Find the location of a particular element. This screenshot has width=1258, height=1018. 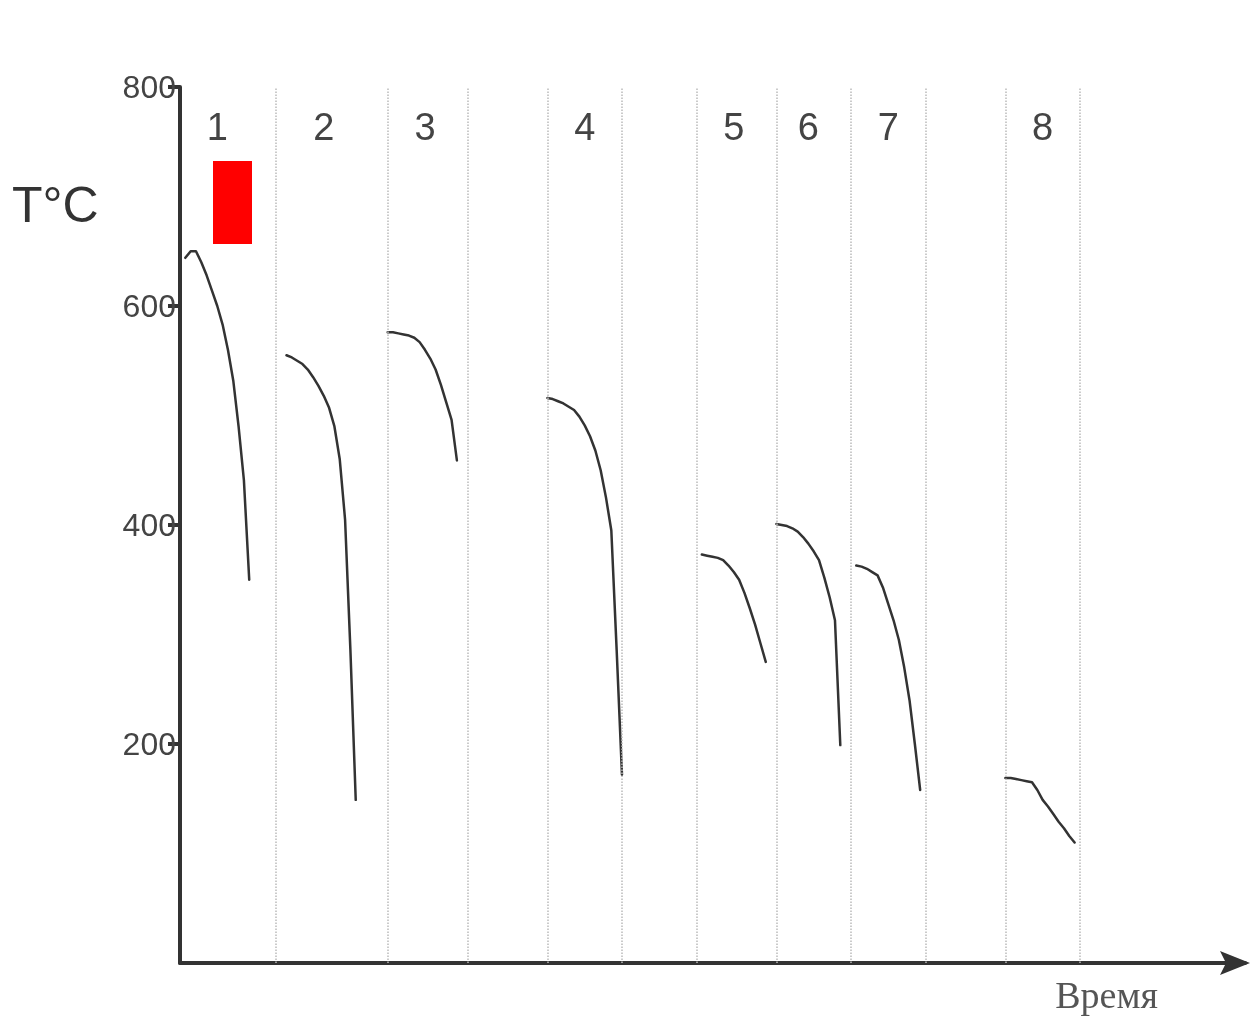

annotation: 4 is located at coordinates (585, 127).